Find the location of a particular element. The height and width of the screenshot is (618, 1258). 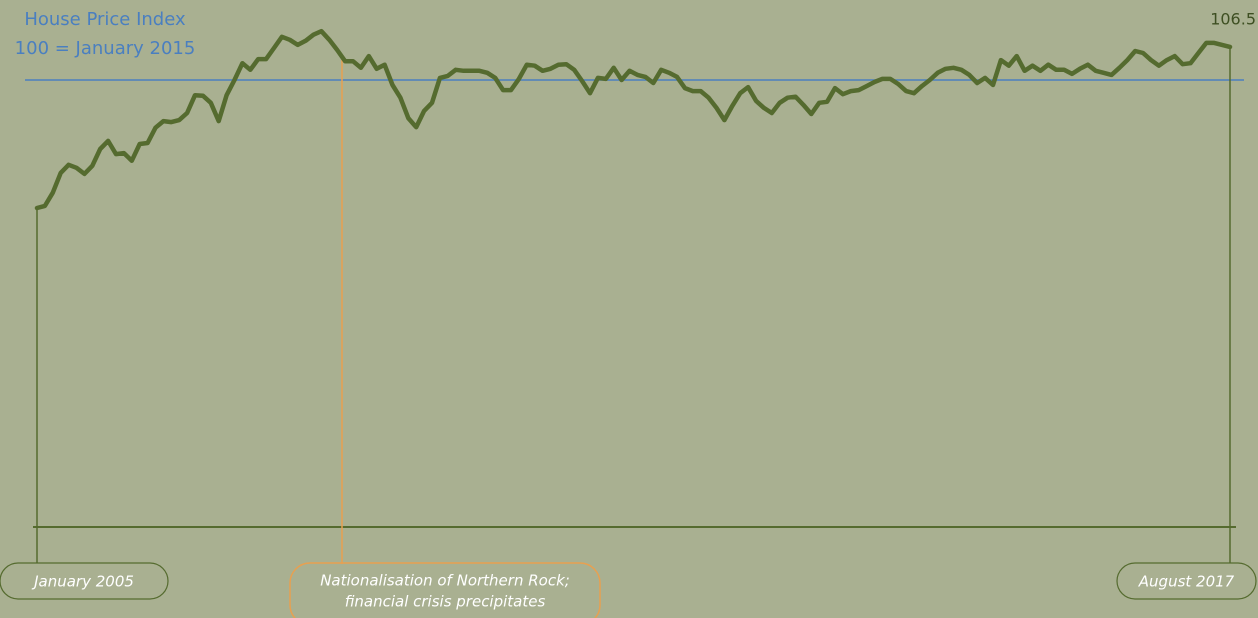

x-tick-label: January 2005 is located at coordinates (82, 582).